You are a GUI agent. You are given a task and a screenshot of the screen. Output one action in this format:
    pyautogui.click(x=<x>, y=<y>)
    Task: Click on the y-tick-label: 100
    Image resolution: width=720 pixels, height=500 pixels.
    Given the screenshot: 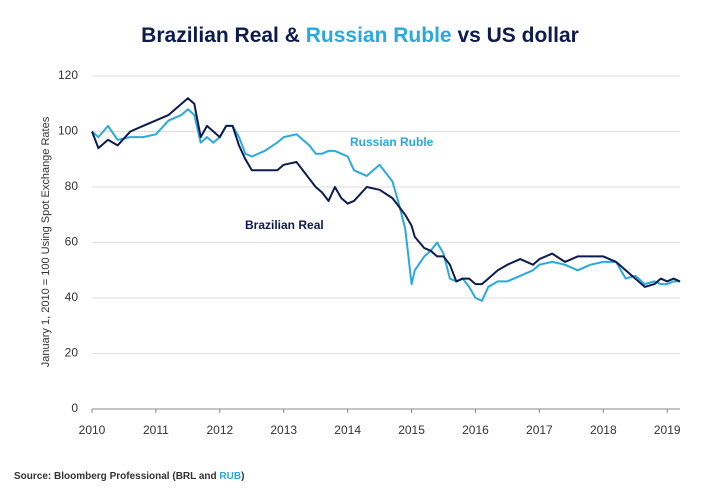 What is the action you would take?
    pyautogui.click(x=68, y=131)
    